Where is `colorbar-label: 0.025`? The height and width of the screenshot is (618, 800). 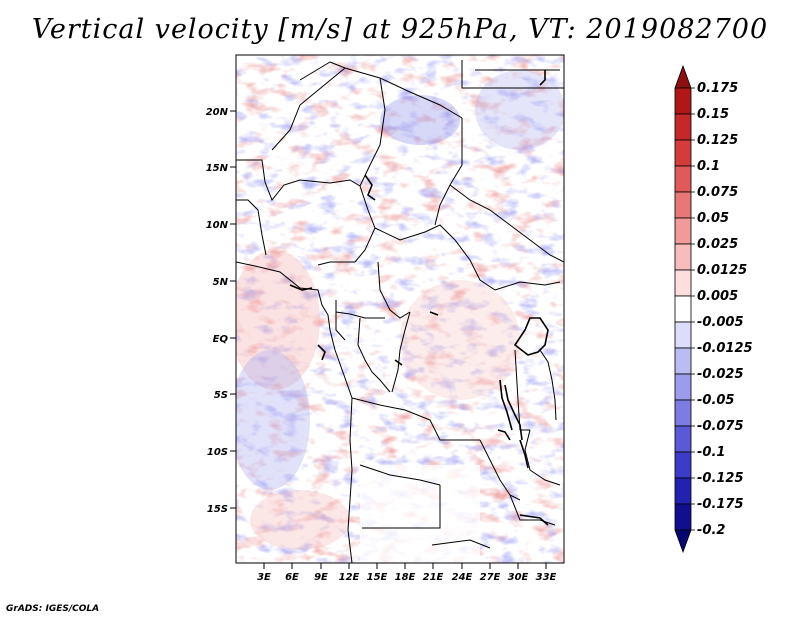
colorbar-label: 0.025 is located at coordinates (717, 244).